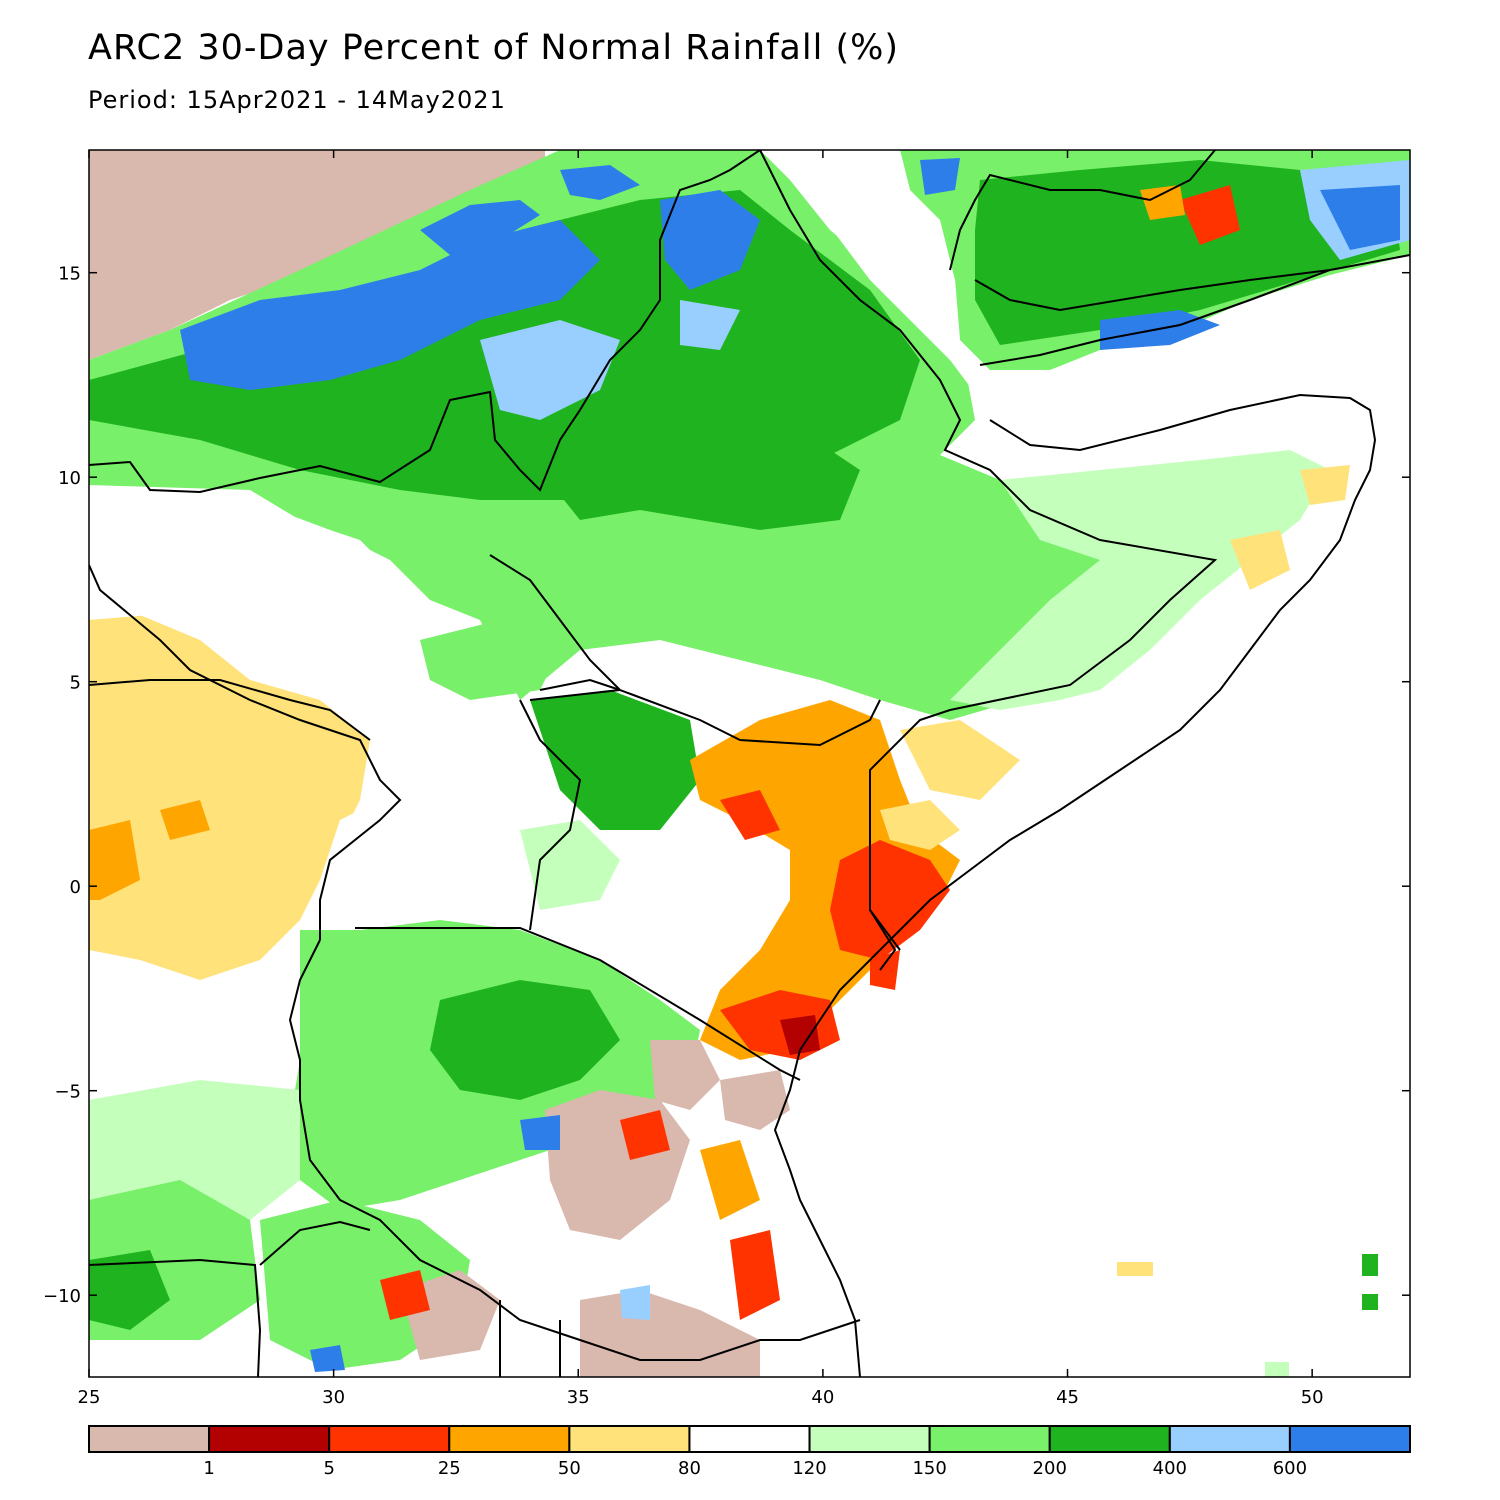 This screenshot has width=1500, height=1500. Describe the element at coordinates (449, 1468) in the screenshot. I see `colorbar-label: 25` at that location.